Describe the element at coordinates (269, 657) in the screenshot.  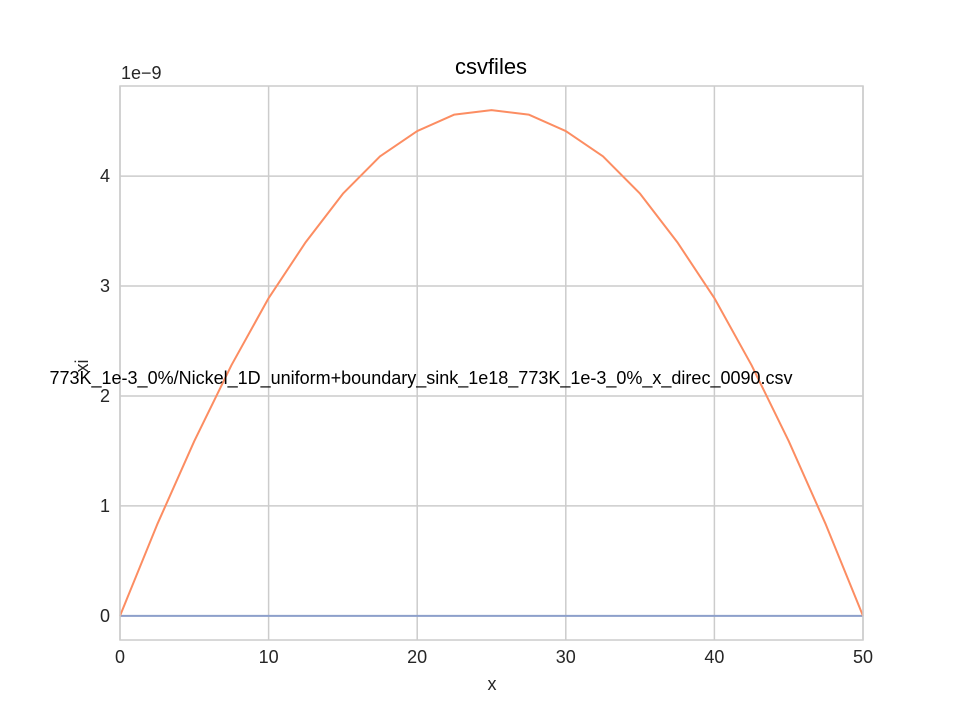
I see `x-tick-label: 10` at that location.